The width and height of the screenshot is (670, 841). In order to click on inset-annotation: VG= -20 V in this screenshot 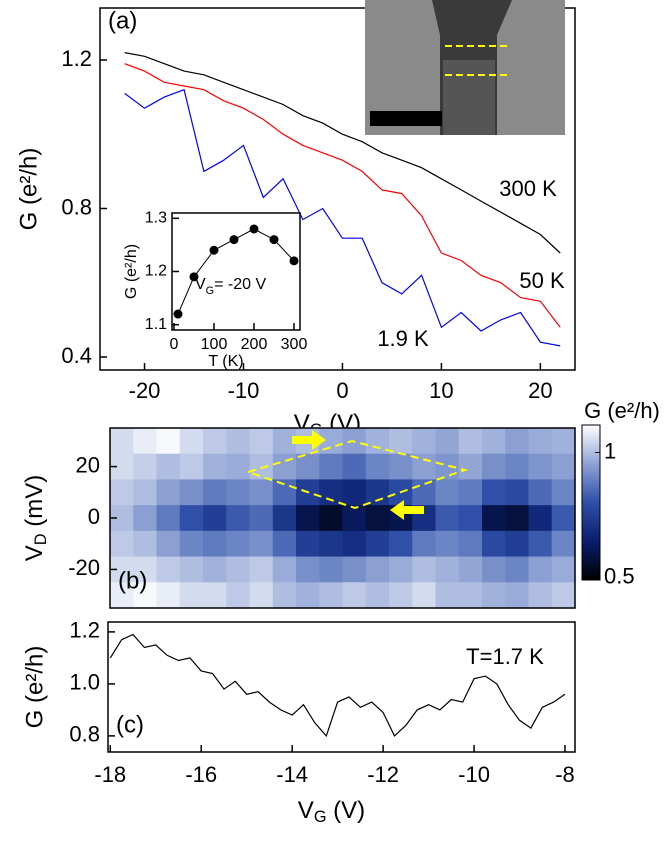, I will do `click(231, 286)`.